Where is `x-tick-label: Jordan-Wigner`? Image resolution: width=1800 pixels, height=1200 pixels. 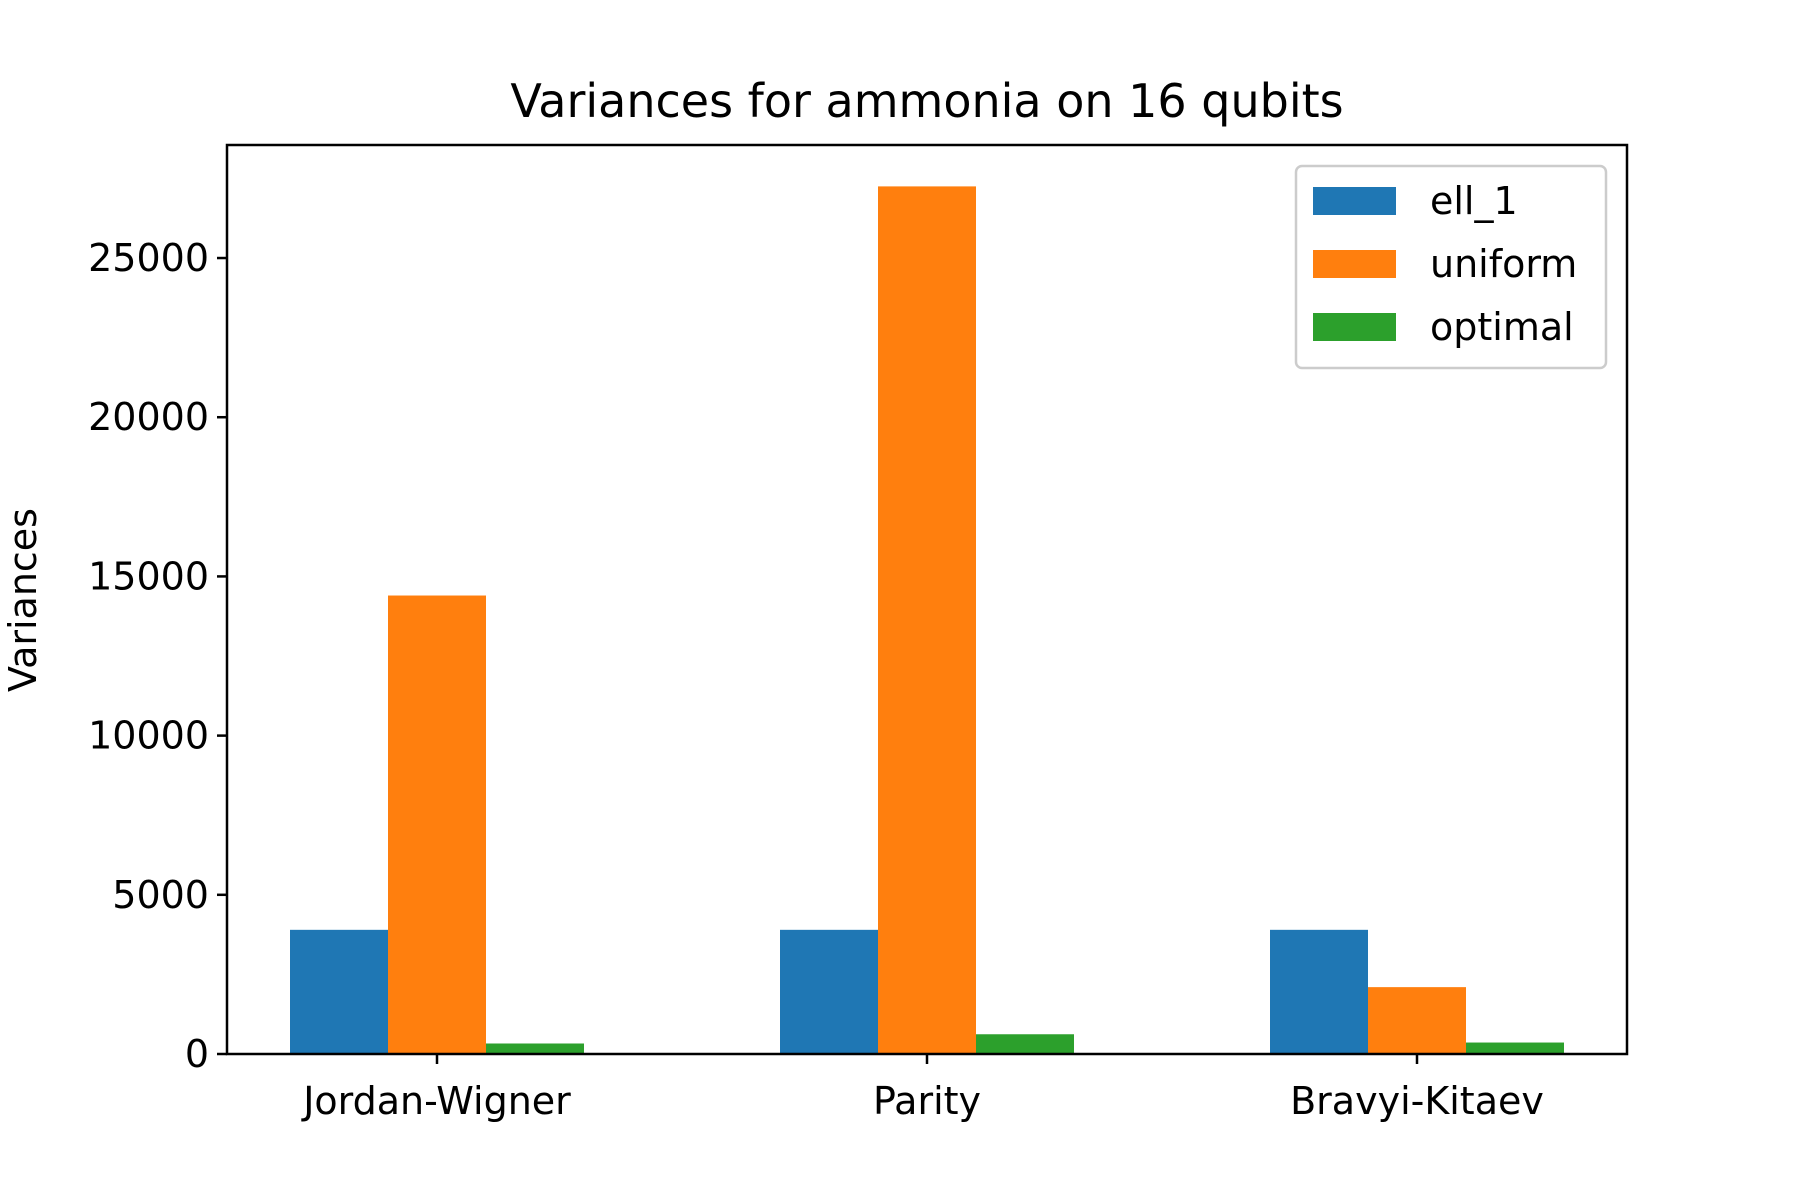 x-tick-label: Jordan-Wigner is located at coordinates (436, 1101).